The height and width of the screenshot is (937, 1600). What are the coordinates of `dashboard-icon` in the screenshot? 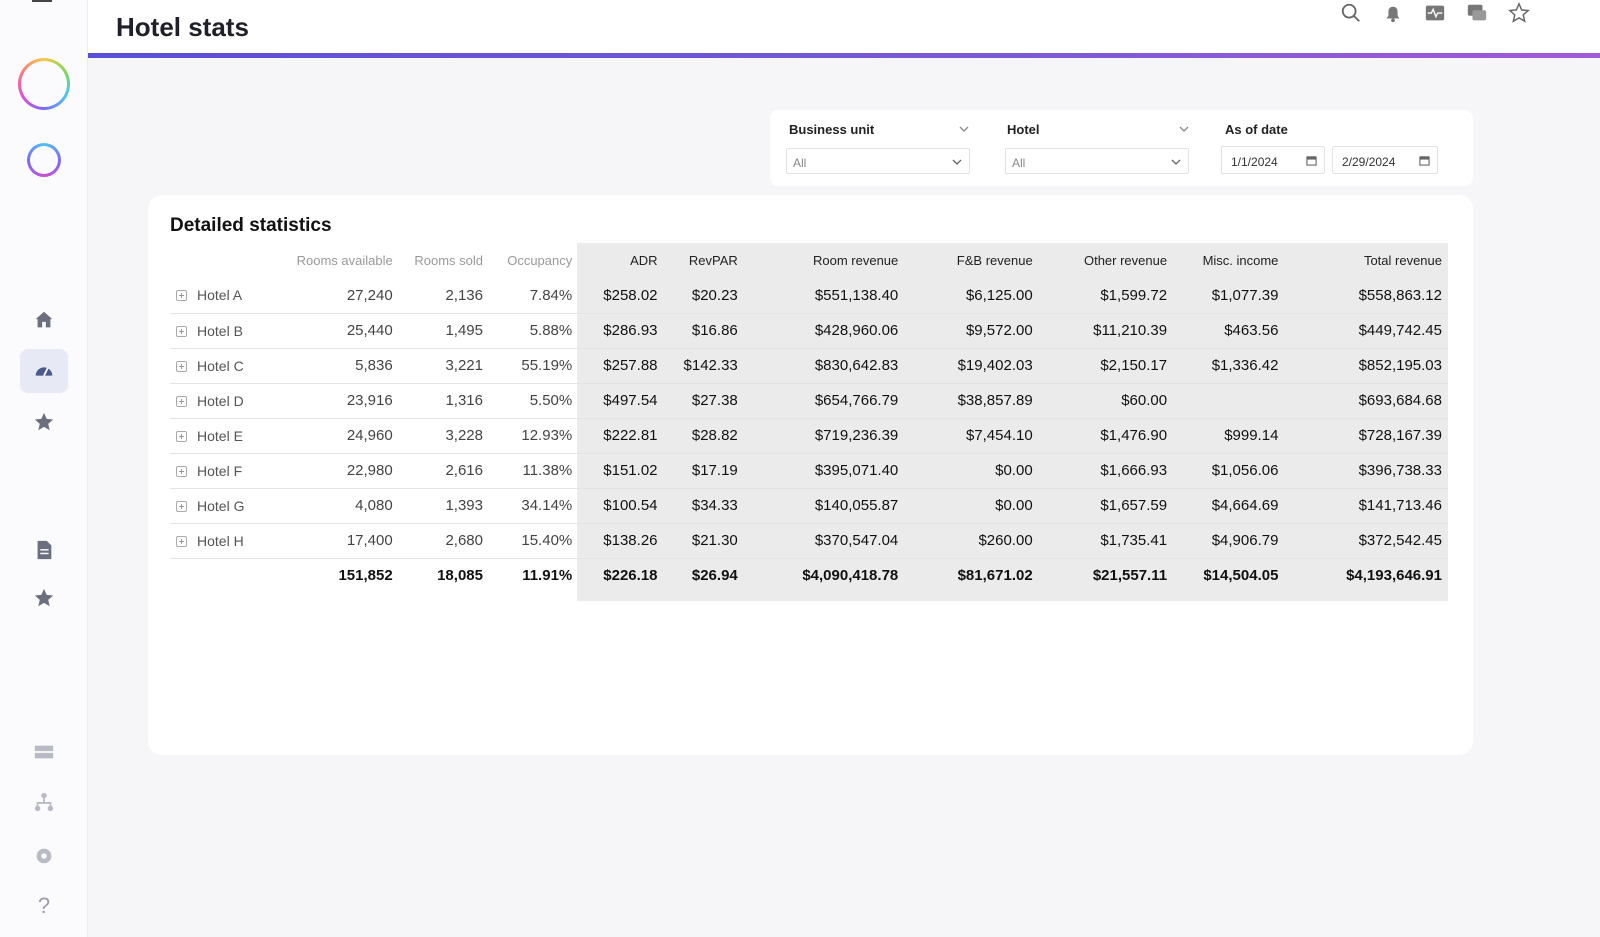 It's located at (44, 371).